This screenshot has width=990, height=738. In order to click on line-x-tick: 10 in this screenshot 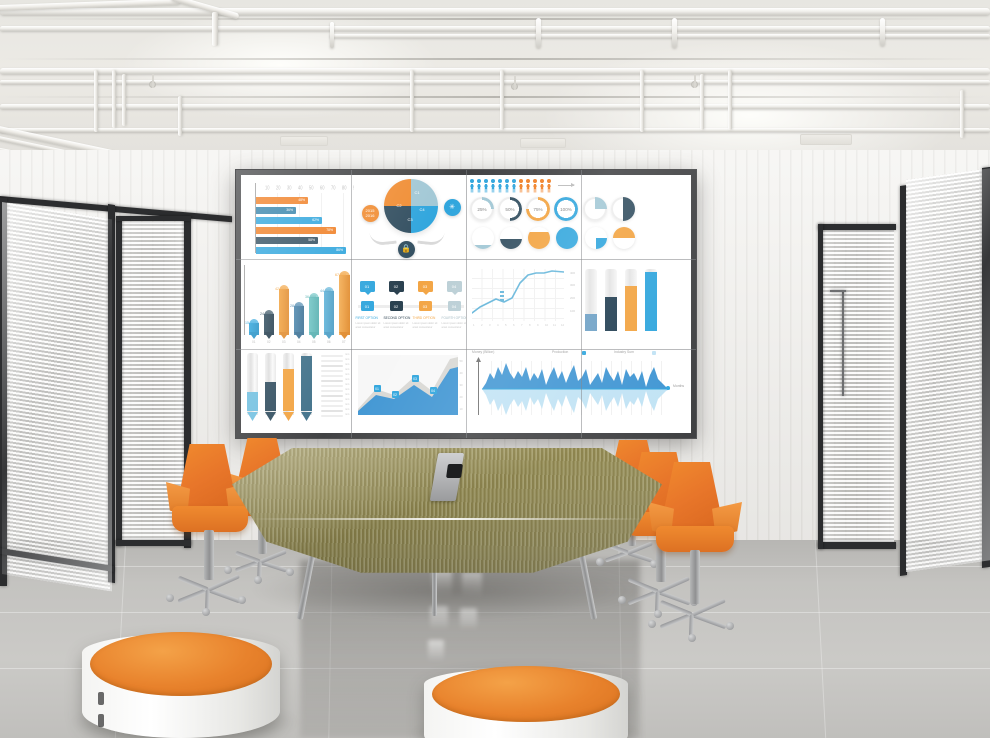, I will do `click(547, 325)`.